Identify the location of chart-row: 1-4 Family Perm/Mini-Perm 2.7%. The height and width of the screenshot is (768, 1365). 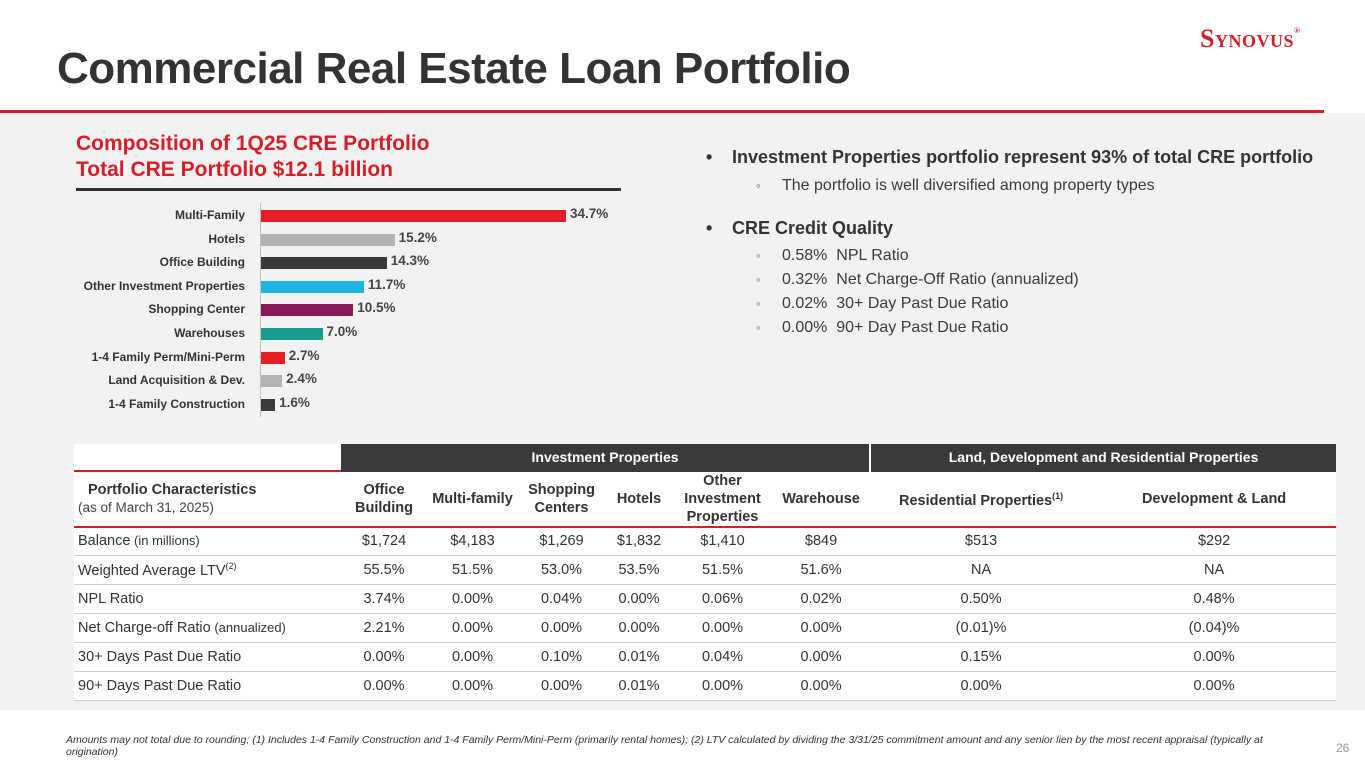
(320, 357).